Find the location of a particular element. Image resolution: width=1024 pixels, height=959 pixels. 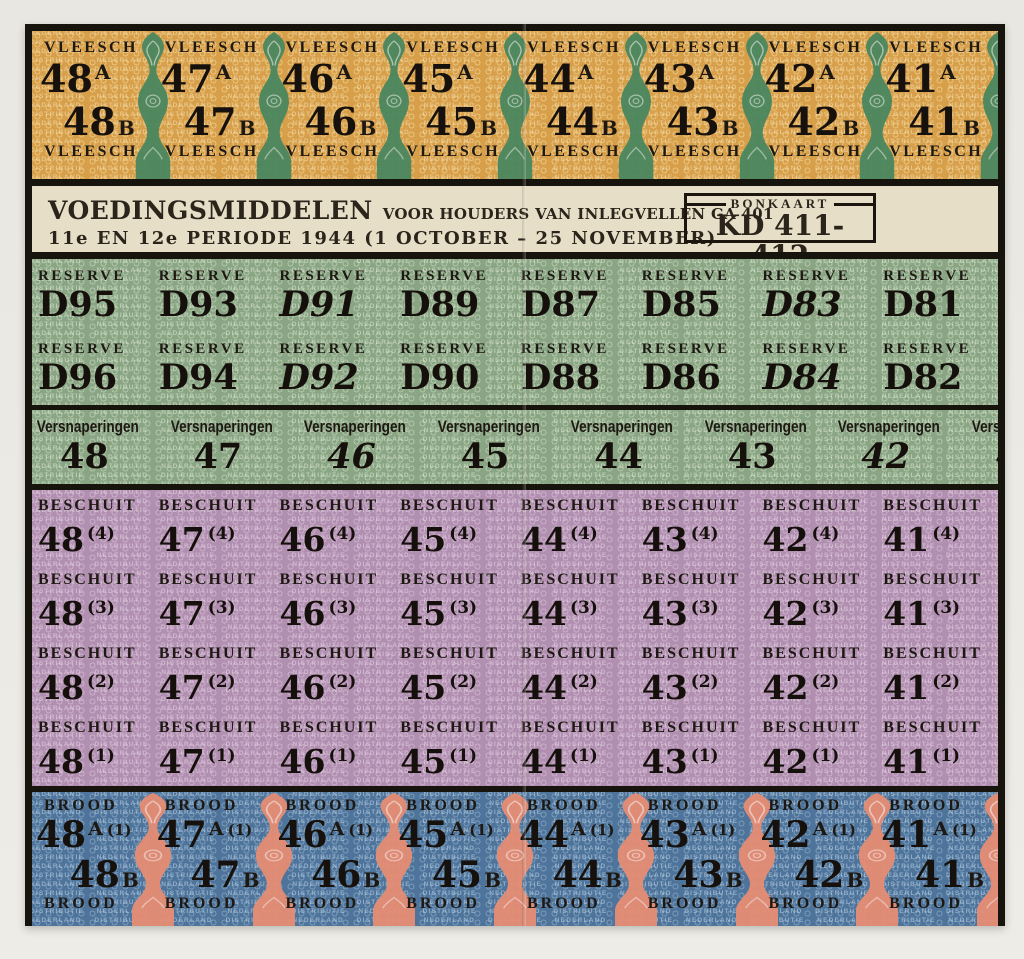

vleesch-coupon-a: 47 A is located at coordinates (213, 79).